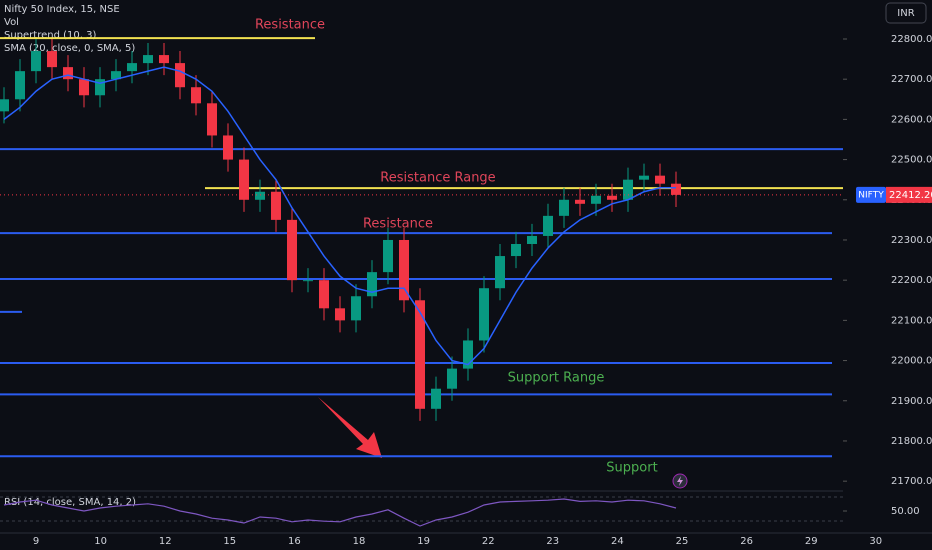 The width and height of the screenshot is (932, 550). Describe the element at coordinates (62, 9) in the screenshot. I see `chart-title: Nifty 50 Index, 15, NSE` at that location.